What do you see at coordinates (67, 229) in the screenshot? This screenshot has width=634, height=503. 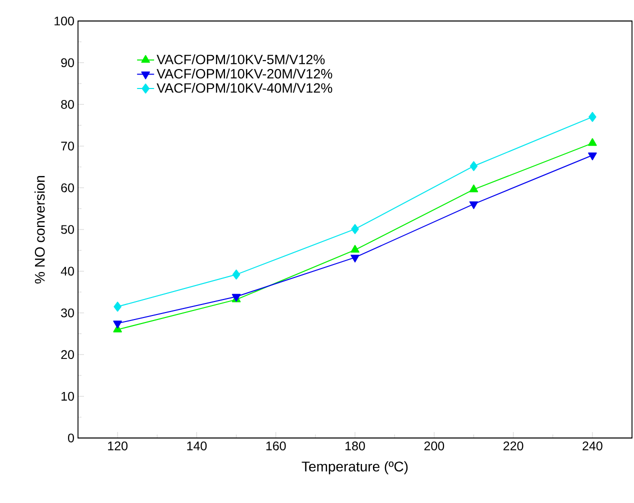 I see `y-tick-label: 50` at bounding box center [67, 229].